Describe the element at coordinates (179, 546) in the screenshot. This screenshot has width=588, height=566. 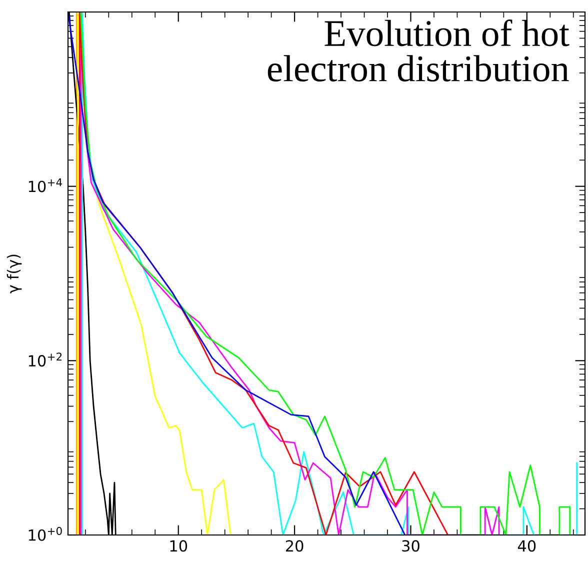
I see `x-tick-label: 10` at that location.